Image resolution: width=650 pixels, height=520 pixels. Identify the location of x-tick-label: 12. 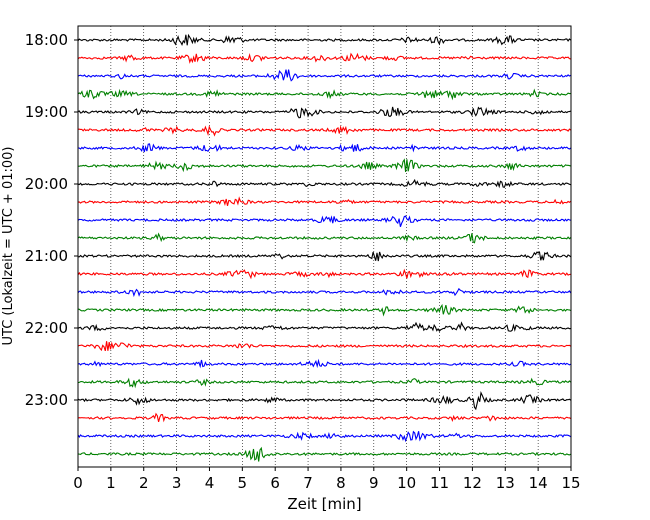
(472, 483).